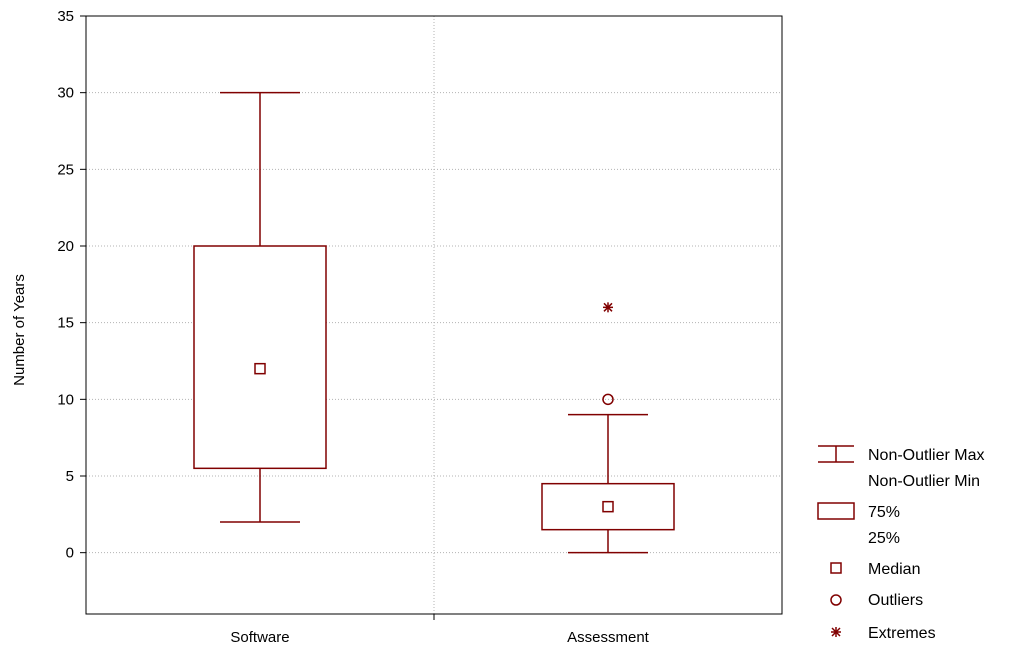  What do you see at coordinates (19, 330) in the screenshot?
I see `y-axis-label: Number of Years` at bounding box center [19, 330].